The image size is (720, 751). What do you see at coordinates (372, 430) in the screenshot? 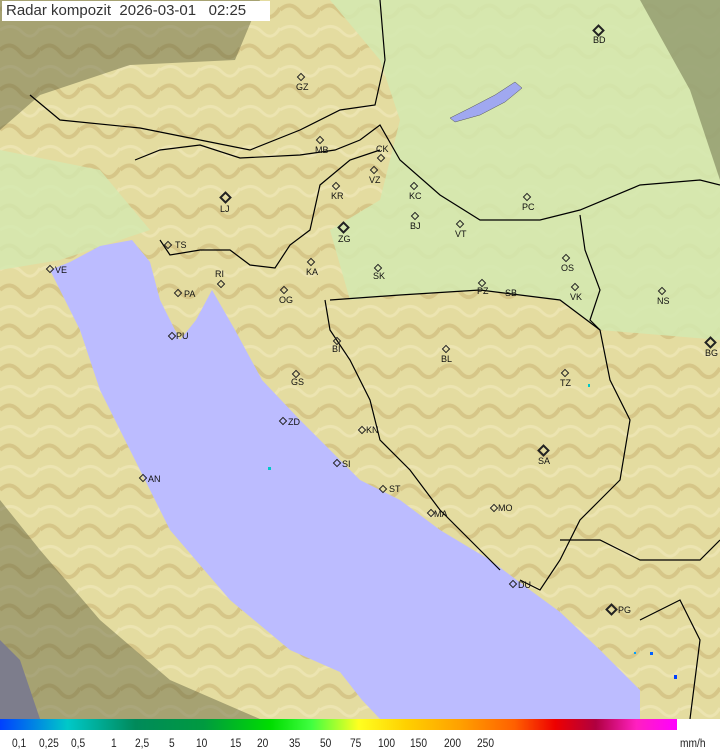
I see `city-label: KN` at bounding box center [372, 430].